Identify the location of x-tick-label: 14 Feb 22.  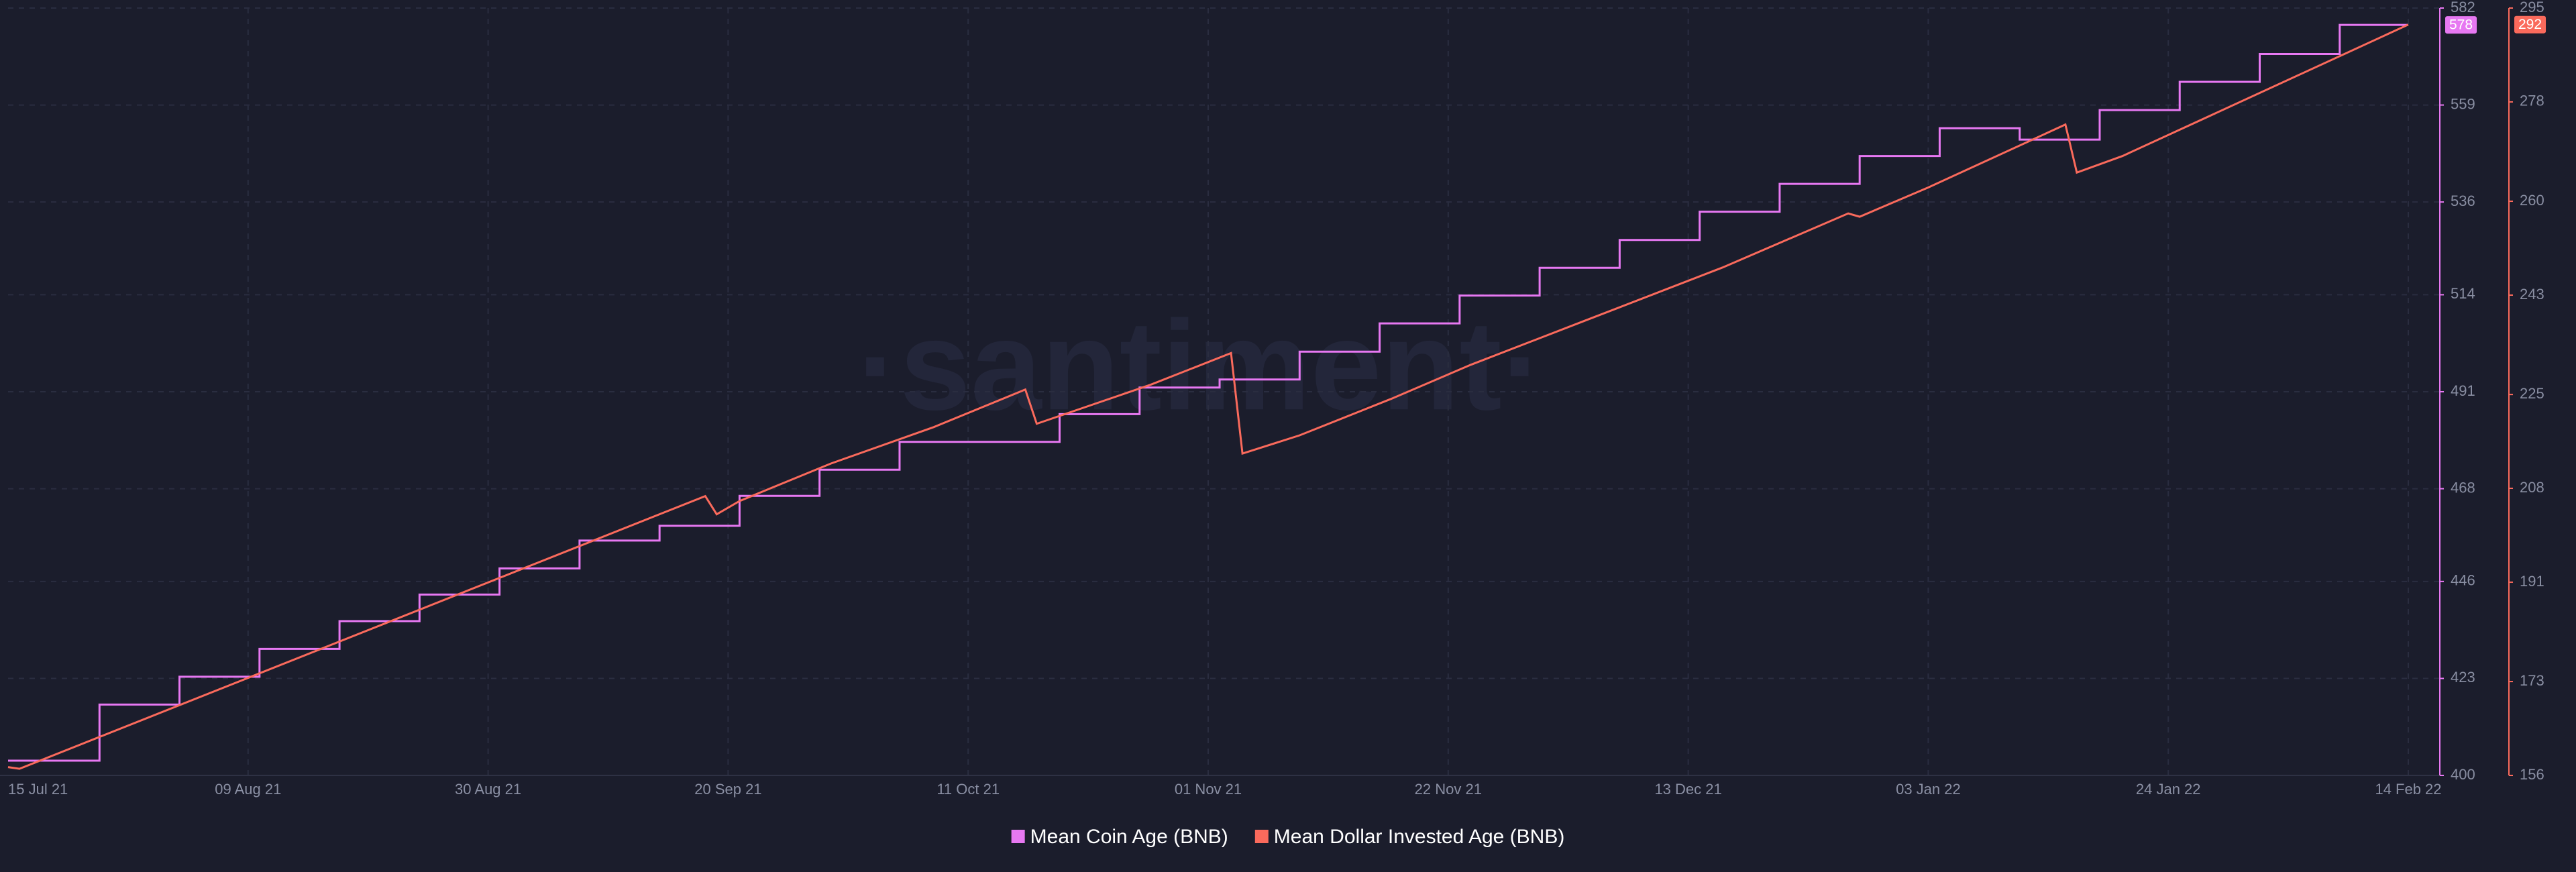
(2408, 790).